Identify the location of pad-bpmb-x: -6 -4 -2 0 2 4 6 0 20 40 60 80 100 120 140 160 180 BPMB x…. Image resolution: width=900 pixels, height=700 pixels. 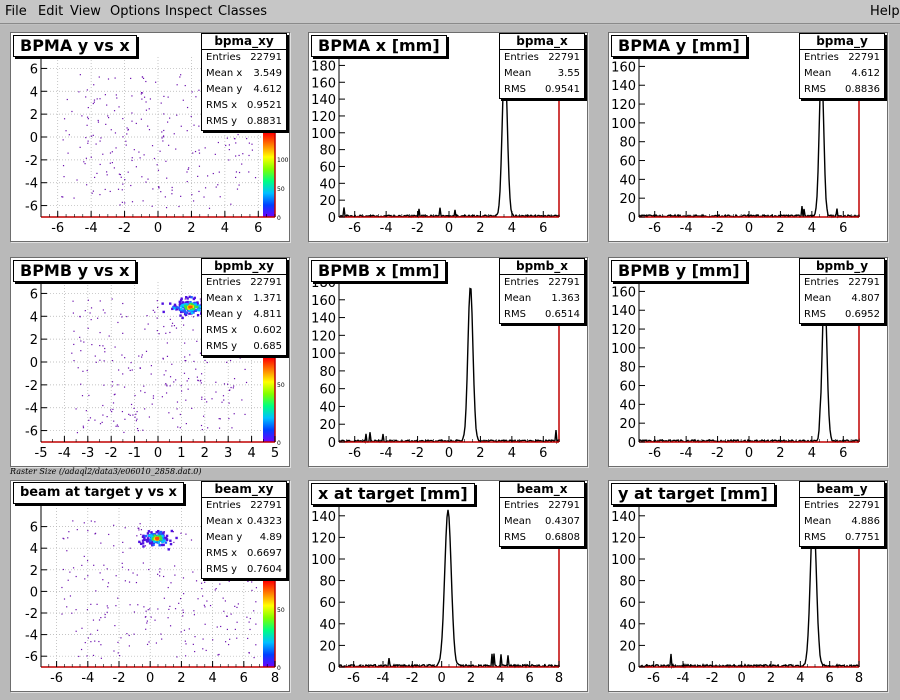
(448, 362).